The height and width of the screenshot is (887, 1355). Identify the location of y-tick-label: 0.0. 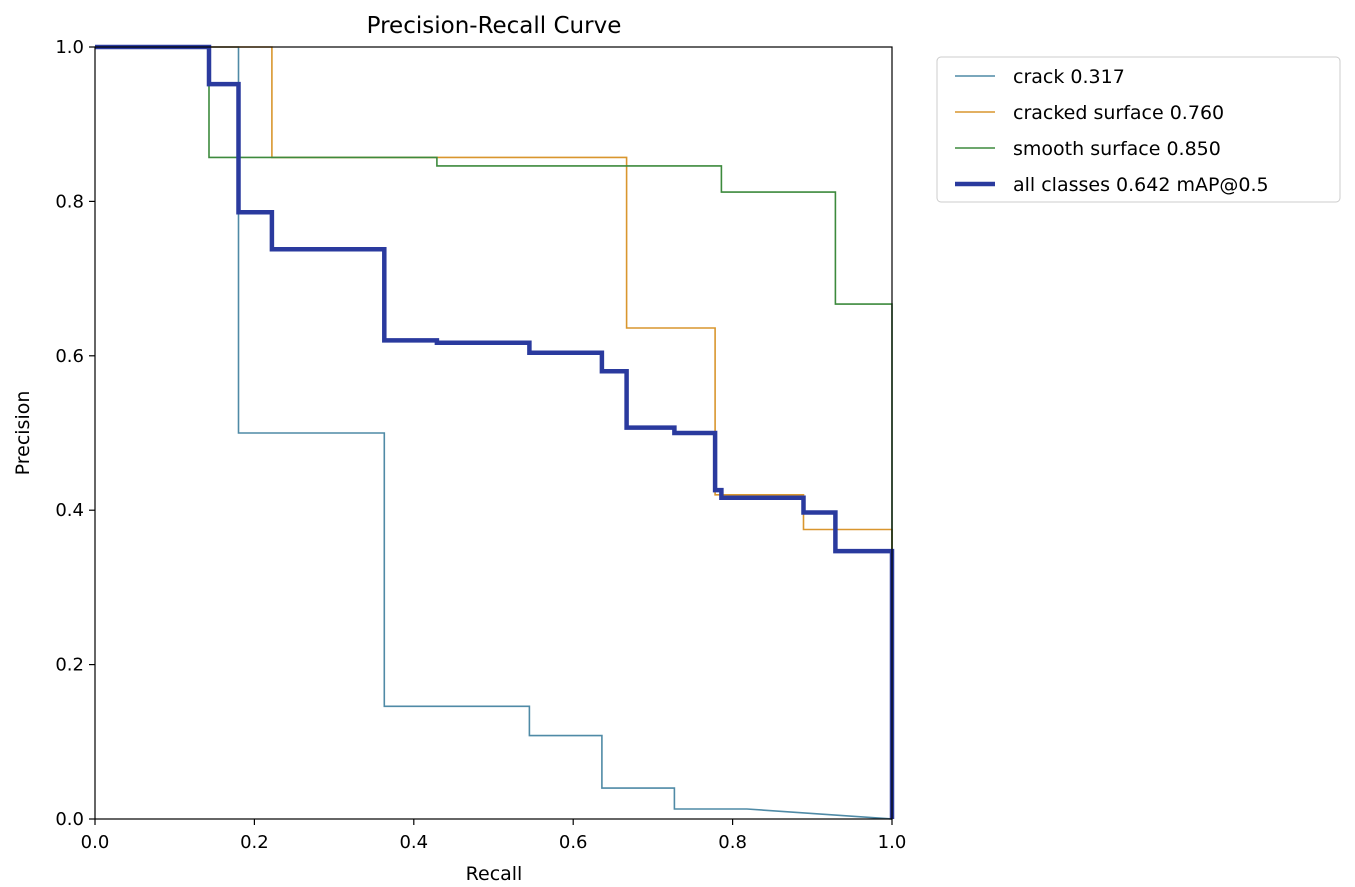
(69, 819).